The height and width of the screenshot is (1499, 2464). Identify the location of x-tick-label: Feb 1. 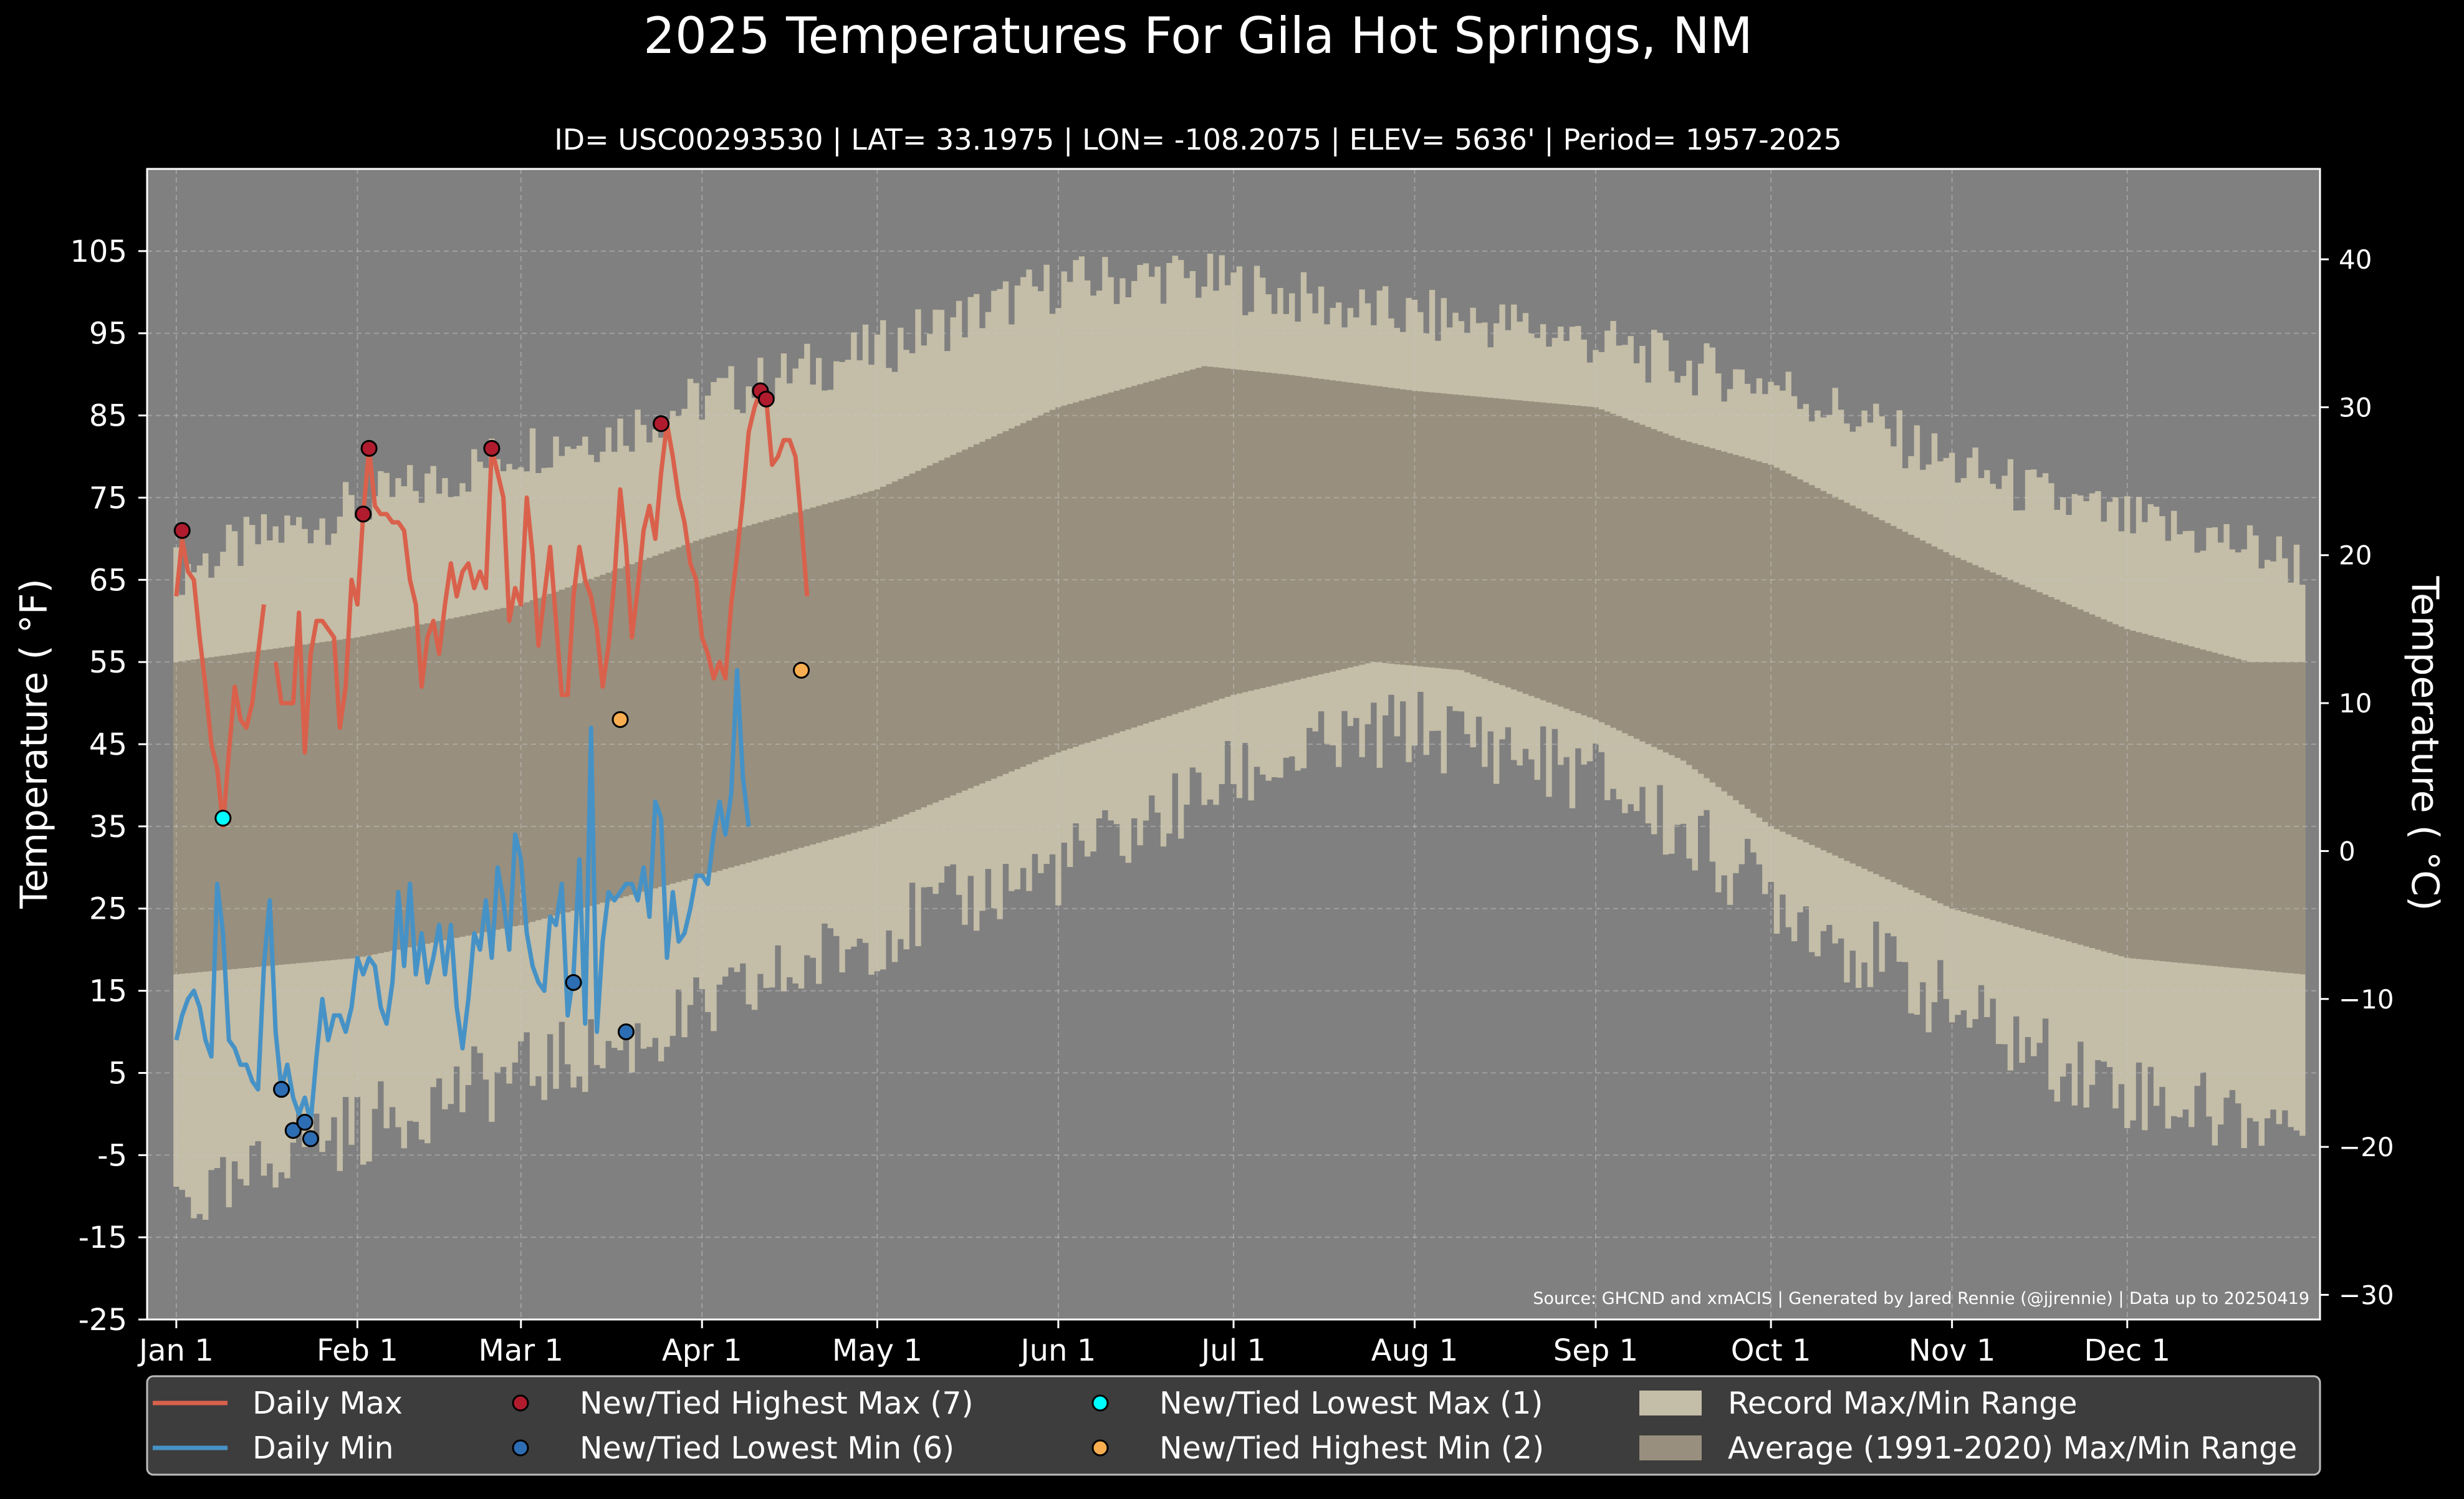
(357, 1350).